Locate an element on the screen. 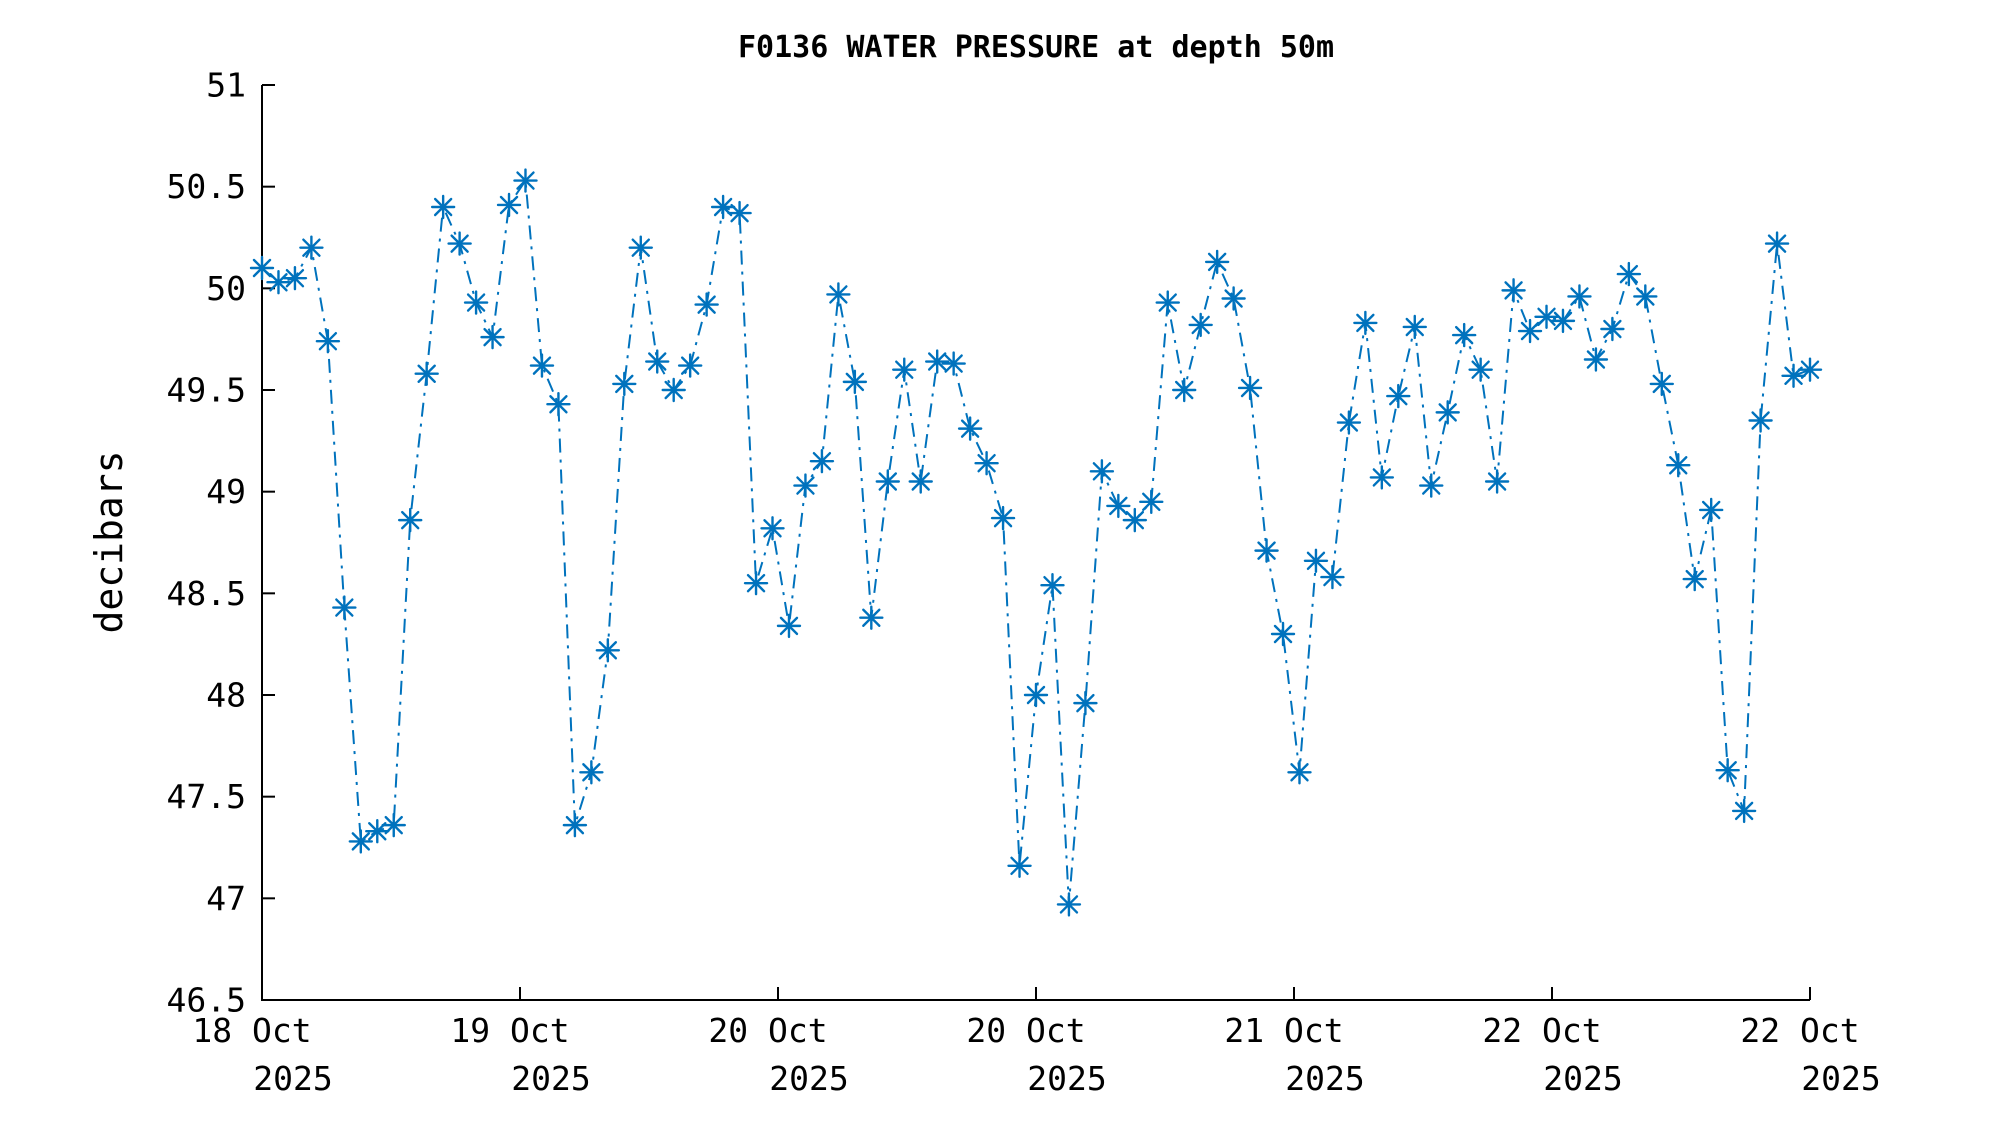 This screenshot has width=2000, height=1125. x-tick-label-date: 19 Oct is located at coordinates (509, 1030).